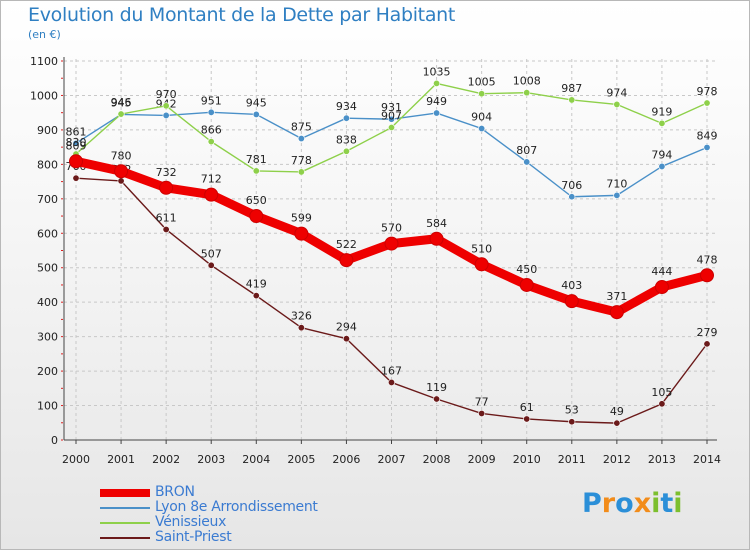 The image size is (750, 550). Describe the element at coordinates (346, 106) in the screenshot. I see `data-label-lyon-8e-arrondissement: 934` at that location.